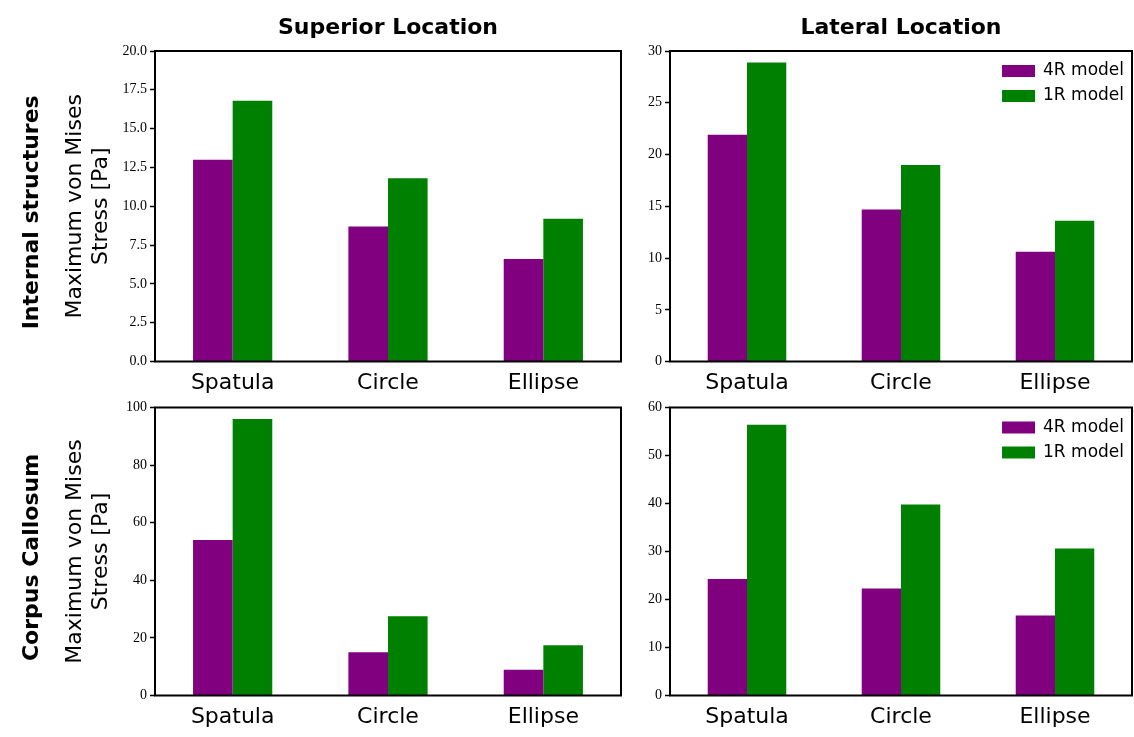 This screenshot has height=737, width=1134. Describe the element at coordinates (655, 455) in the screenshot. I see `y-tick-label: 50` at that location.